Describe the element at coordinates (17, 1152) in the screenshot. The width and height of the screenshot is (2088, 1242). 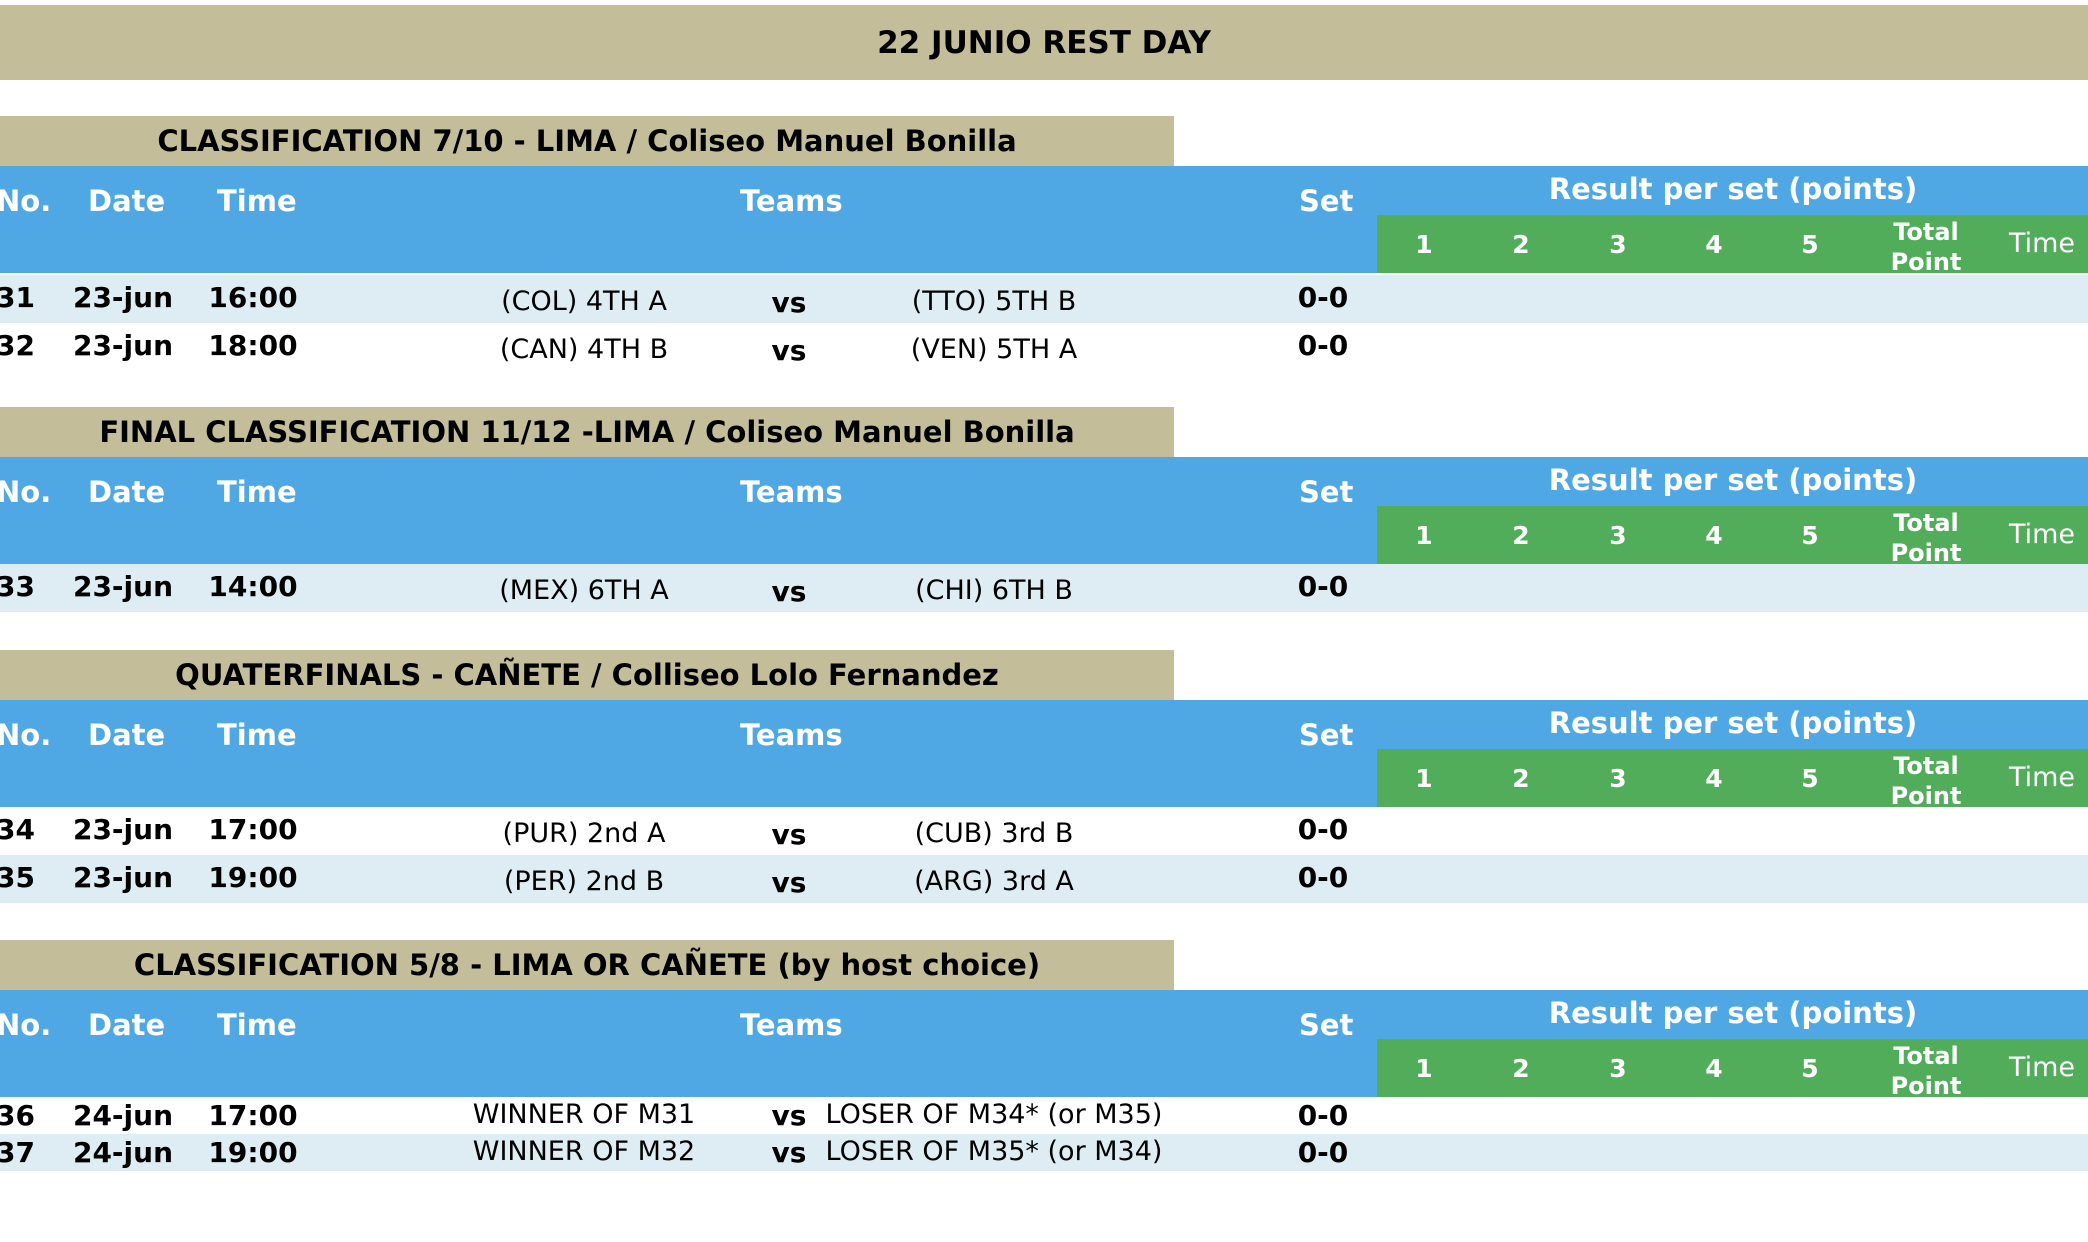
I see `match-number: 37` at that location.